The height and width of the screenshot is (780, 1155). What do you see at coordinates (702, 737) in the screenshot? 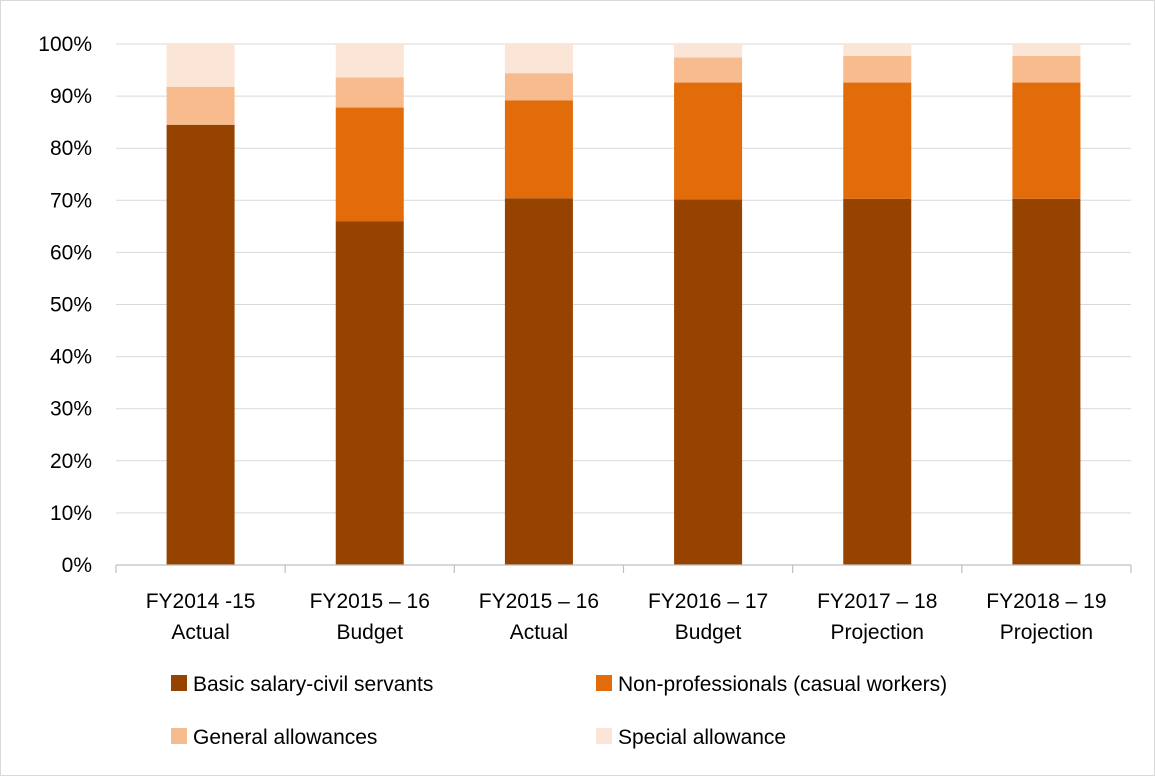
I see `legend-label: Special allowance` at bounding box center [702, 737].